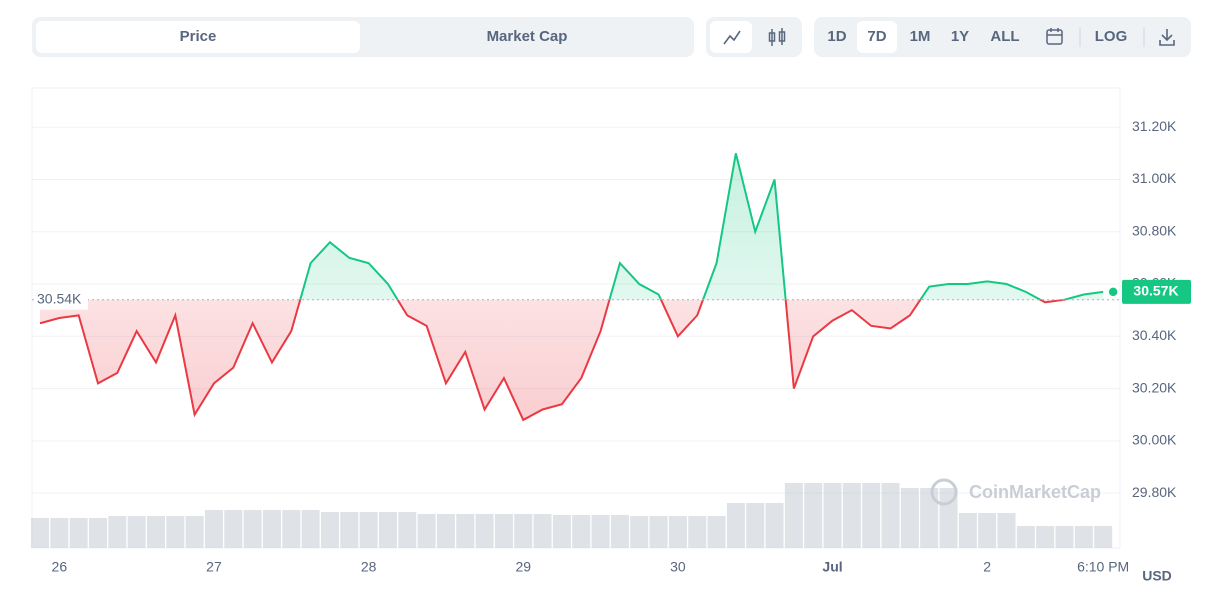 The height and width of the screenshot is (613, 1215). What do you see at coordinates (369, 567) in the screenshot?
I see `x-tick-label: 28` at bounding box center [369, 567].